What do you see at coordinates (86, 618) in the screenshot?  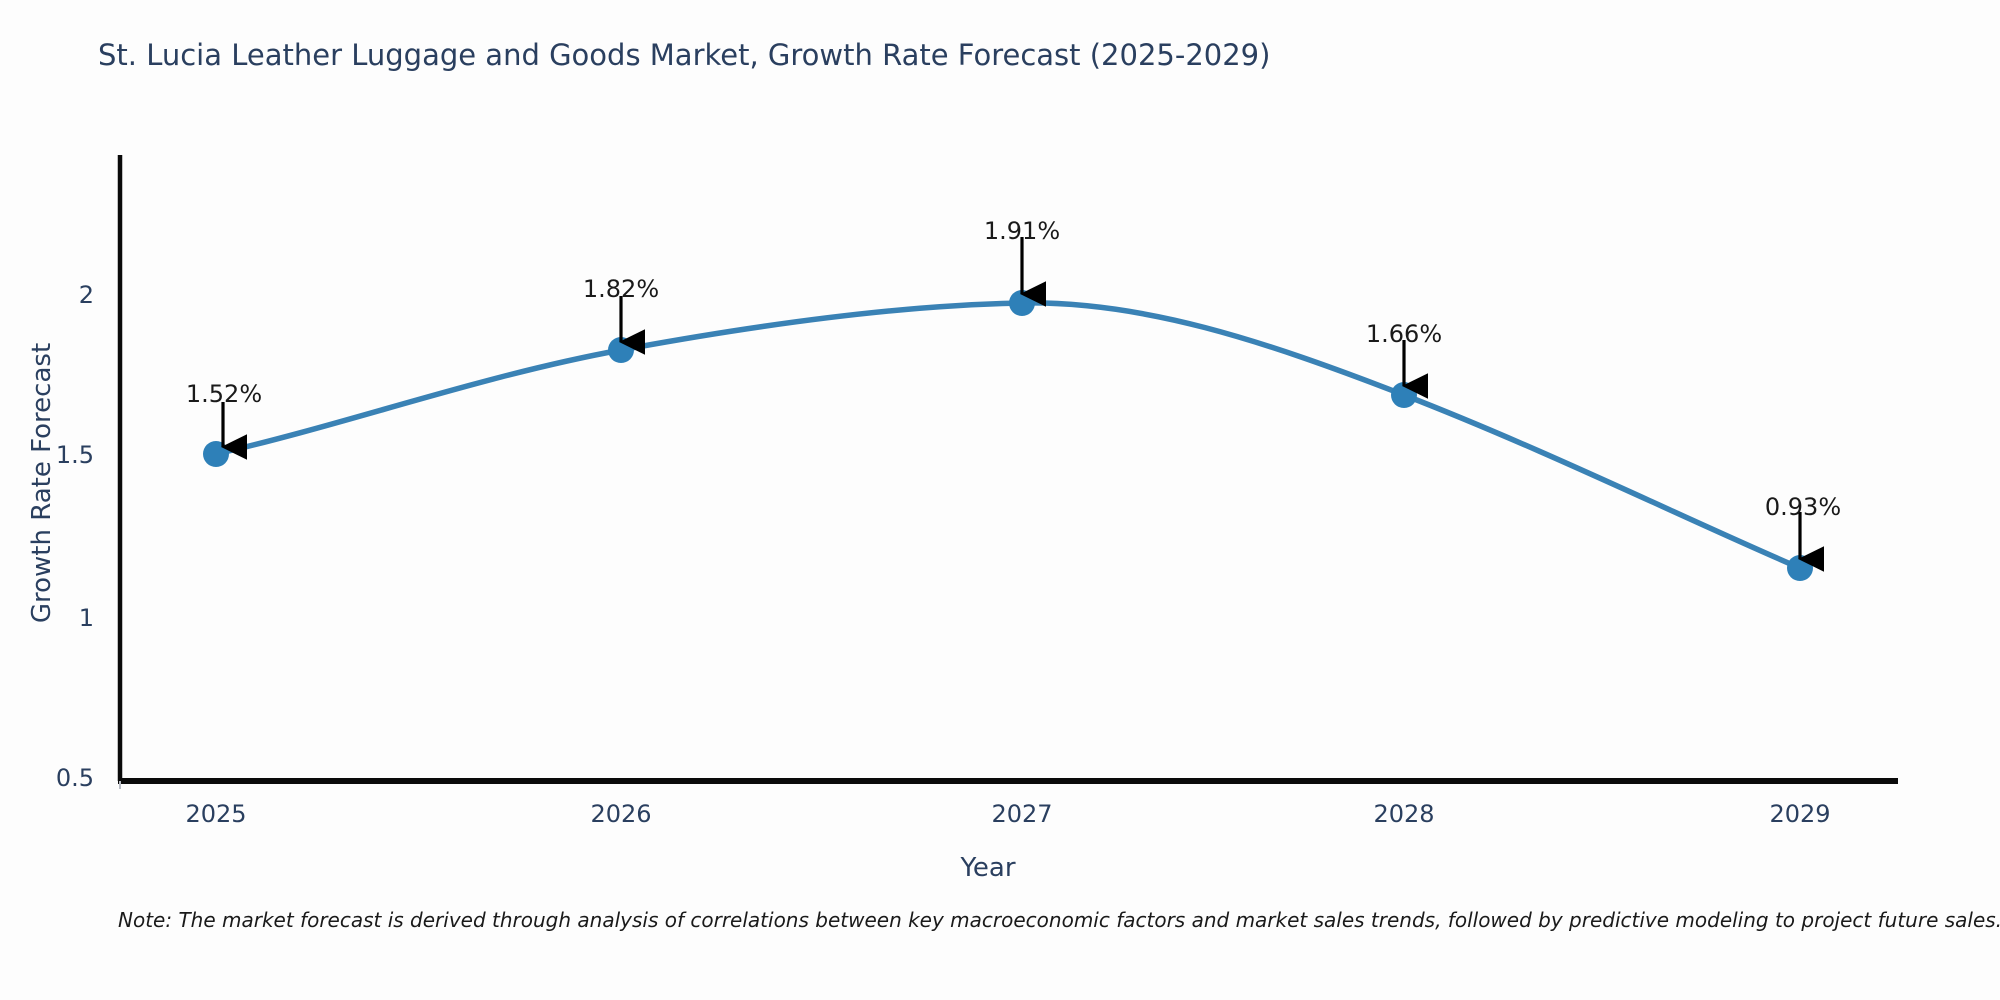 I see `y-tick-label-1: 1` at bounding box center [86, 618].